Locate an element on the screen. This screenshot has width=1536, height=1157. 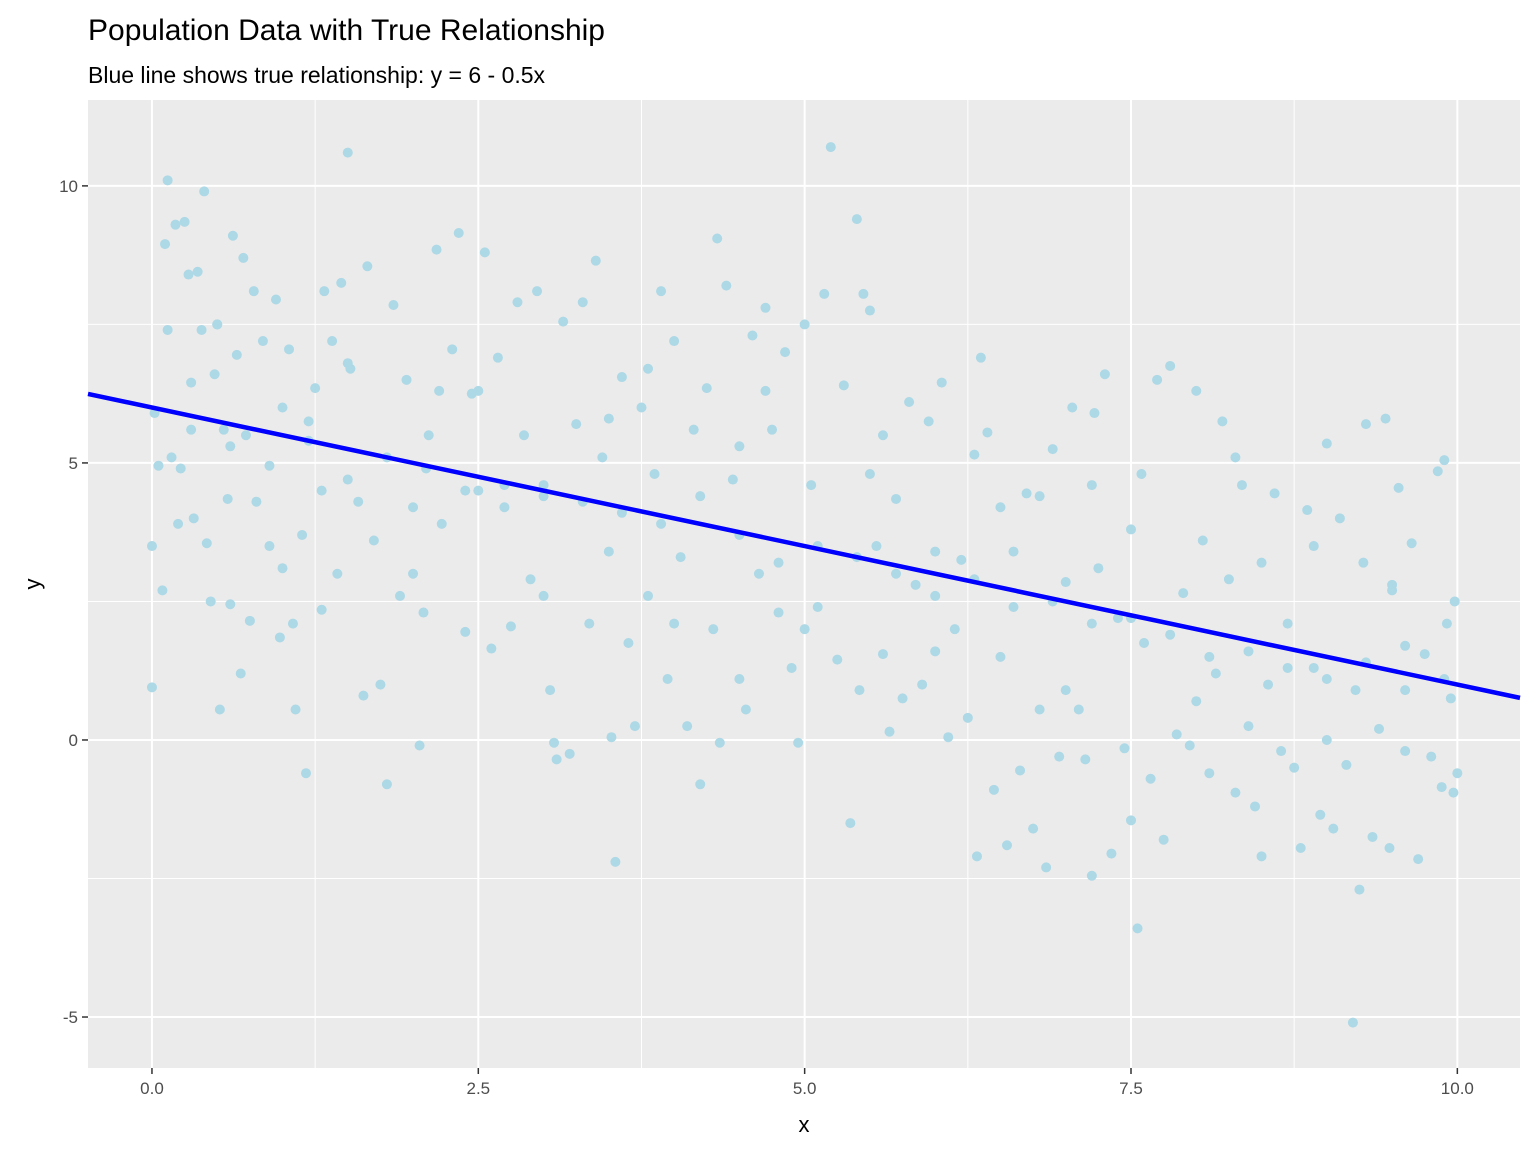
chart-title: Population Data with True Relationship is located at coordinates (346, 30).